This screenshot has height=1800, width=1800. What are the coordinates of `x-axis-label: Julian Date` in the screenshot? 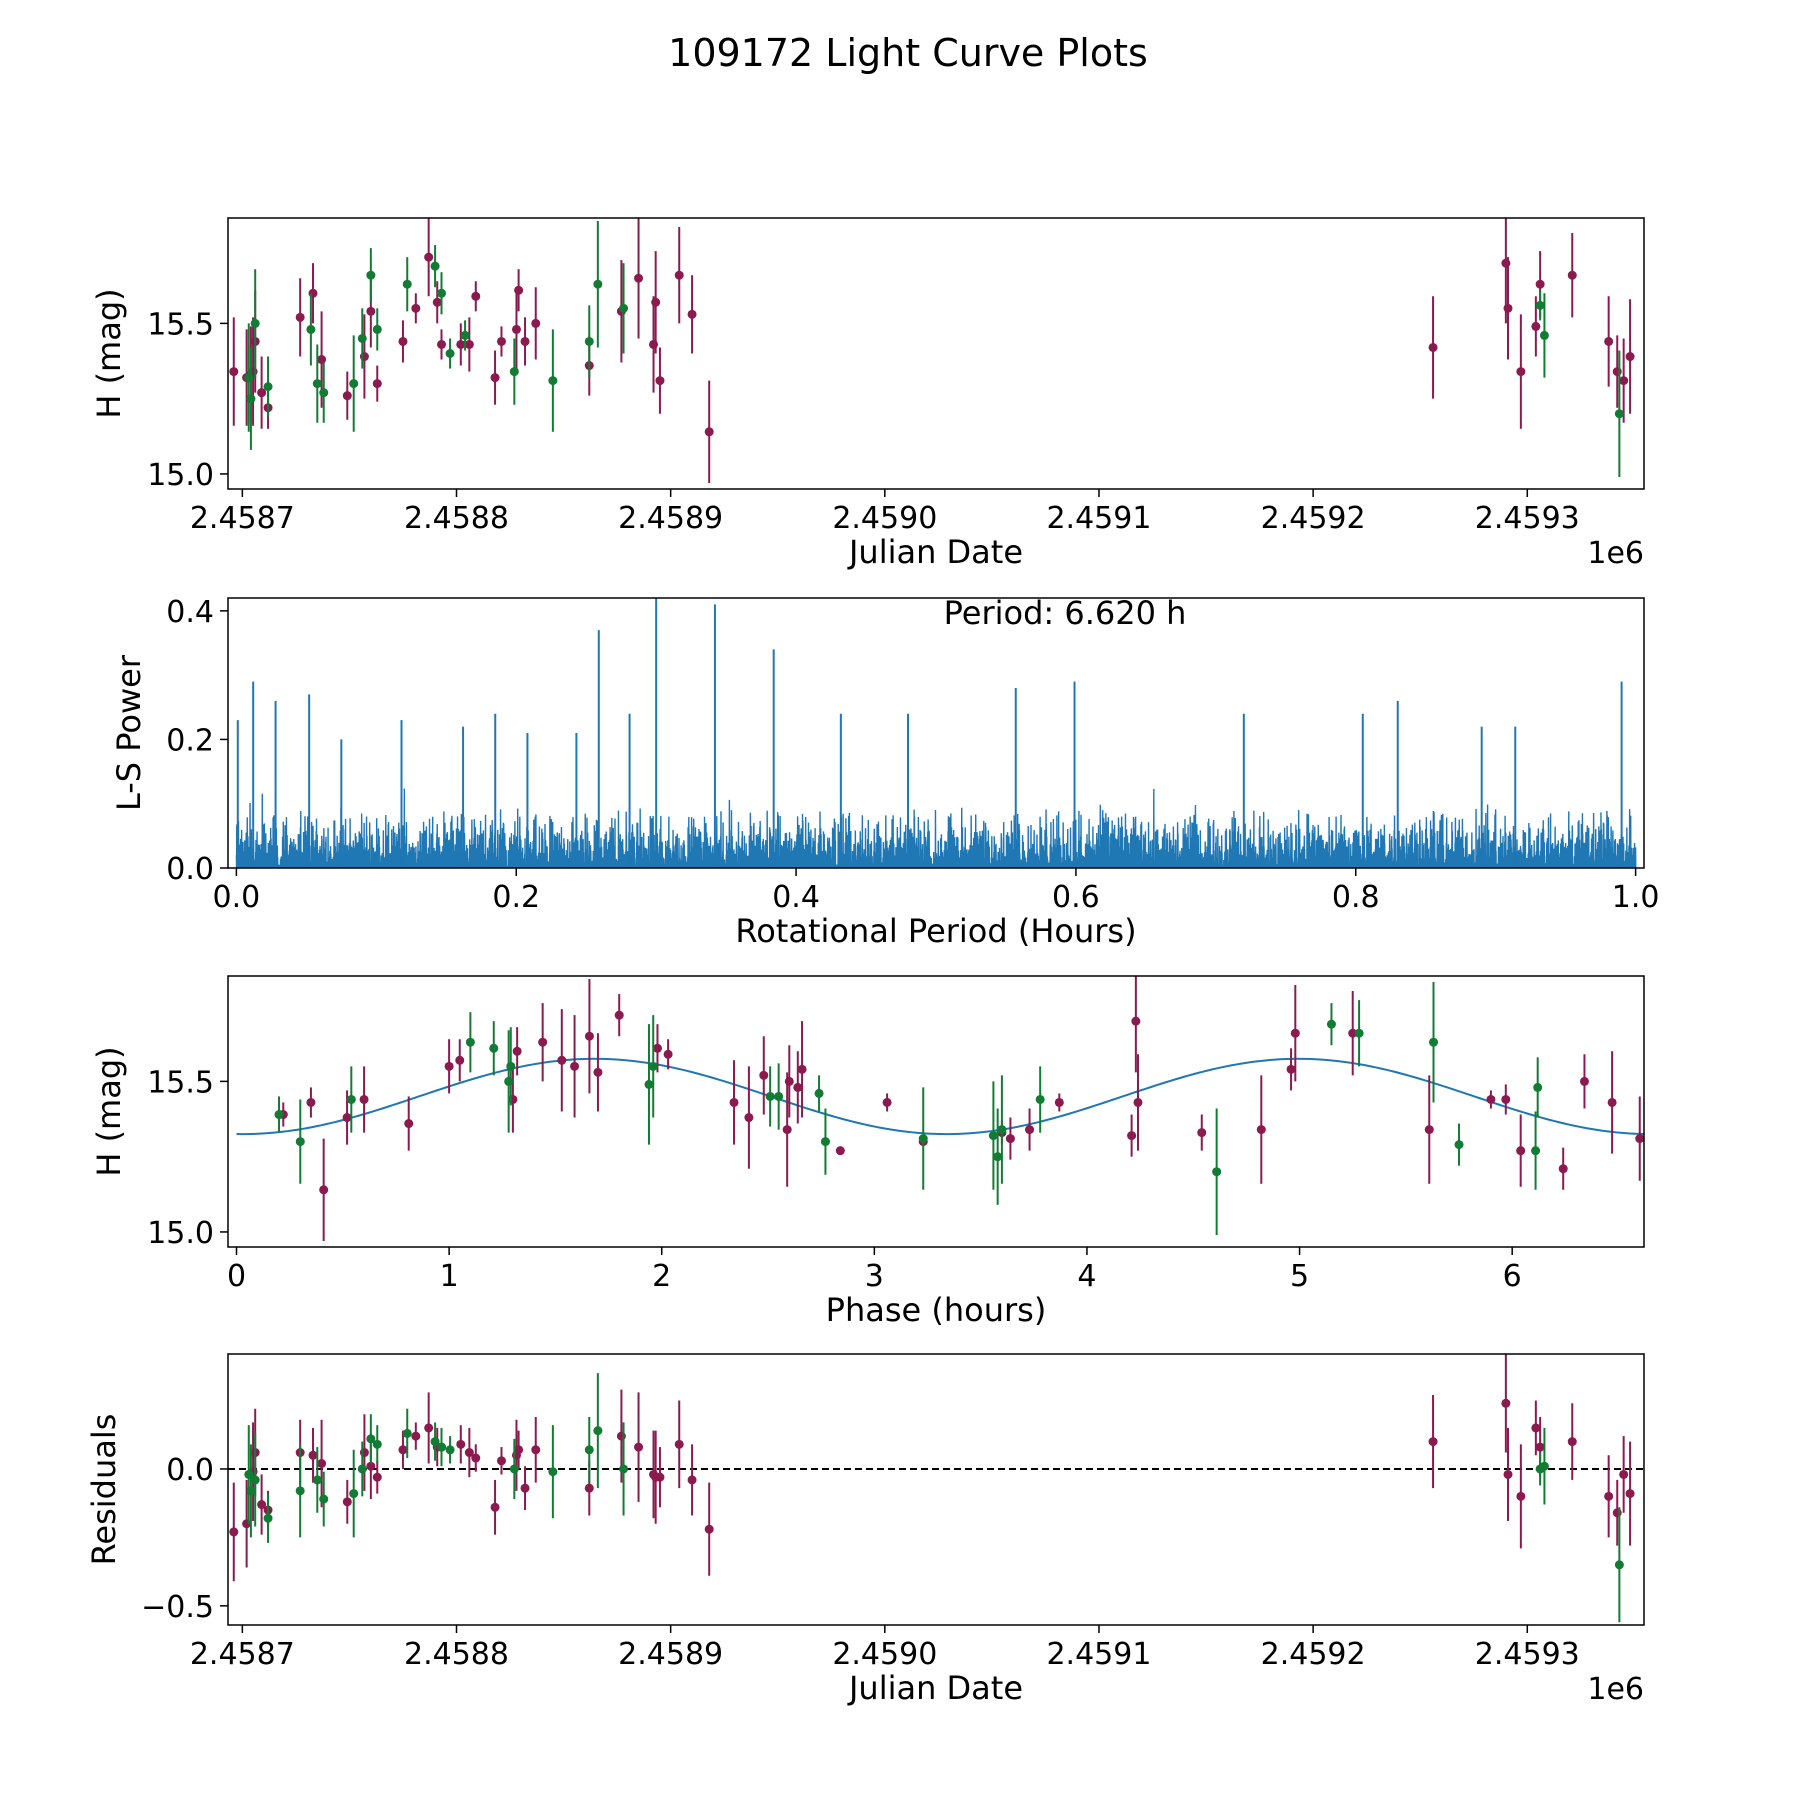 It's located at (935, 1688).